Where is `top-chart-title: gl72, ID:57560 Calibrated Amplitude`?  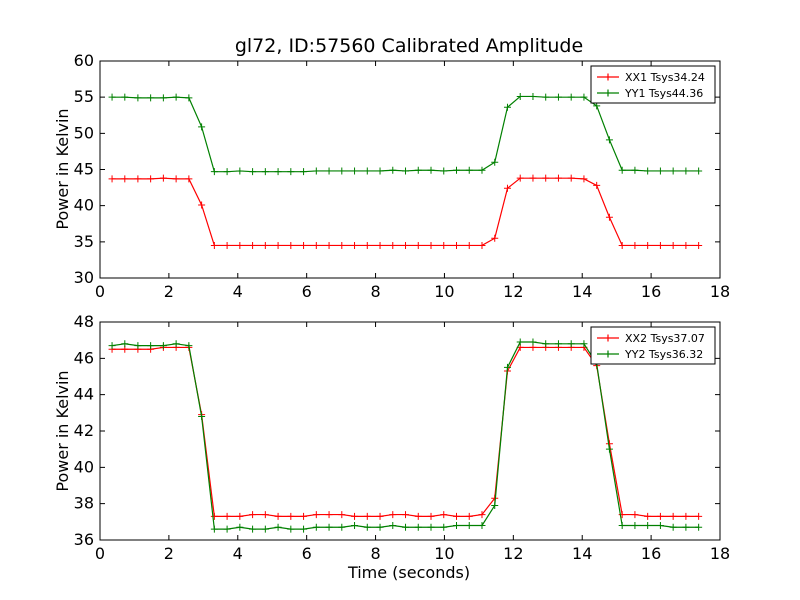 top-chart-title: gl72, ID:57560 Calibrated Amplitude is located at coordinates (409, 46).